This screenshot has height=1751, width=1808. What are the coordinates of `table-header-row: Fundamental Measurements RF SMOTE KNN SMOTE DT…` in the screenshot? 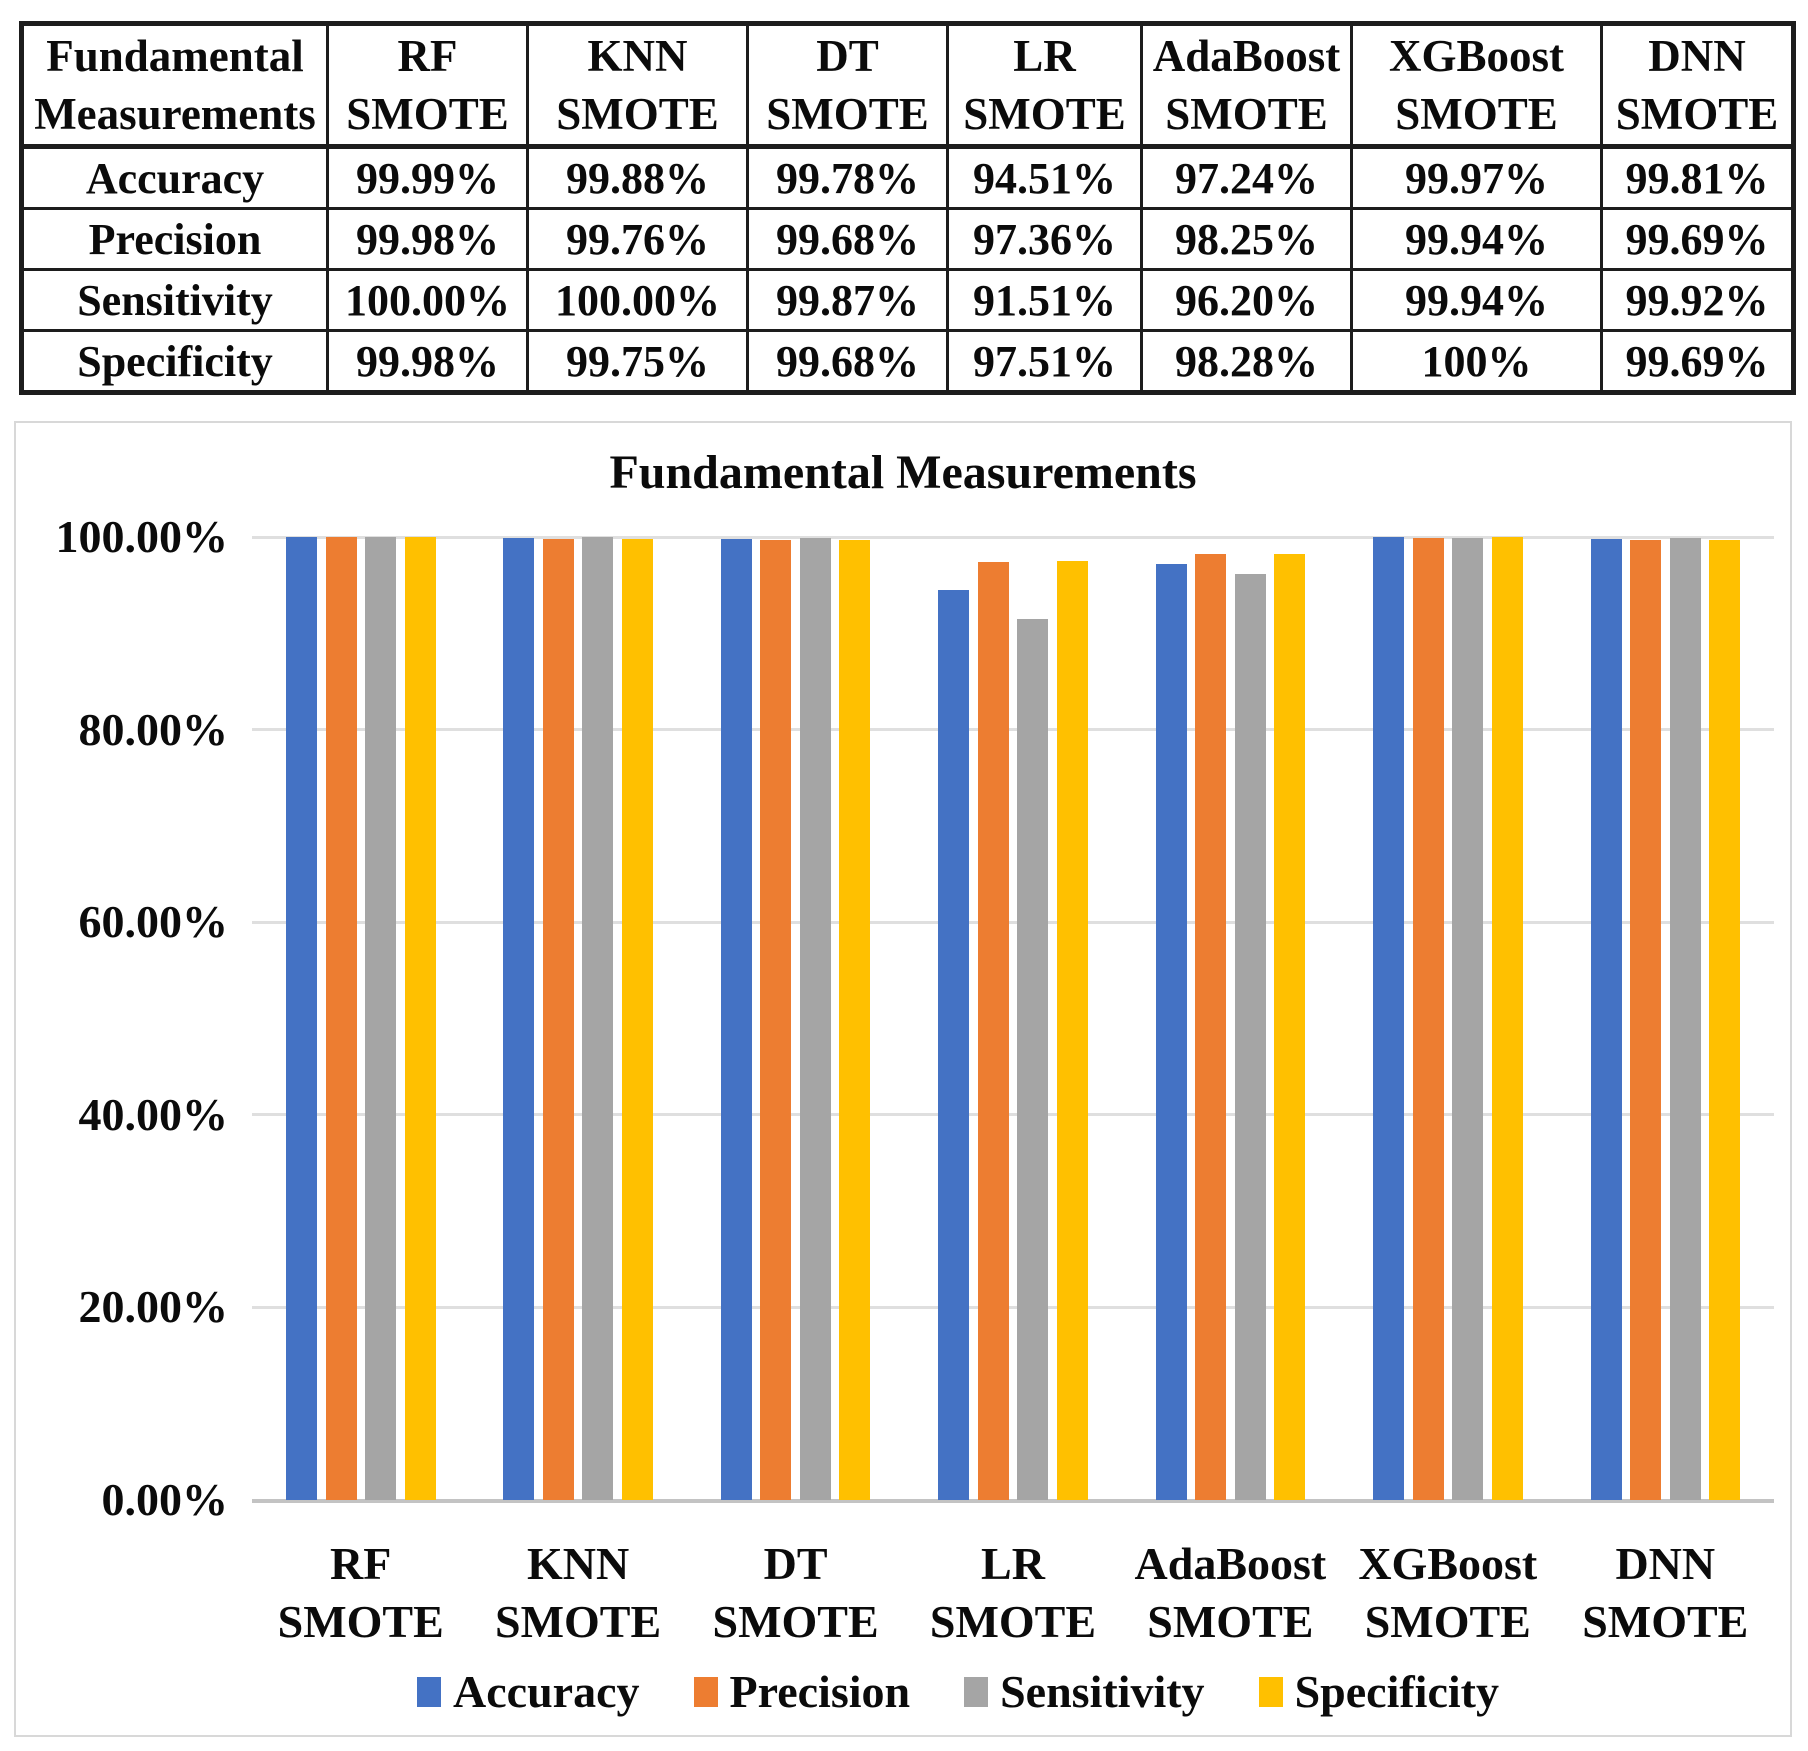 It's located at (907, 85).